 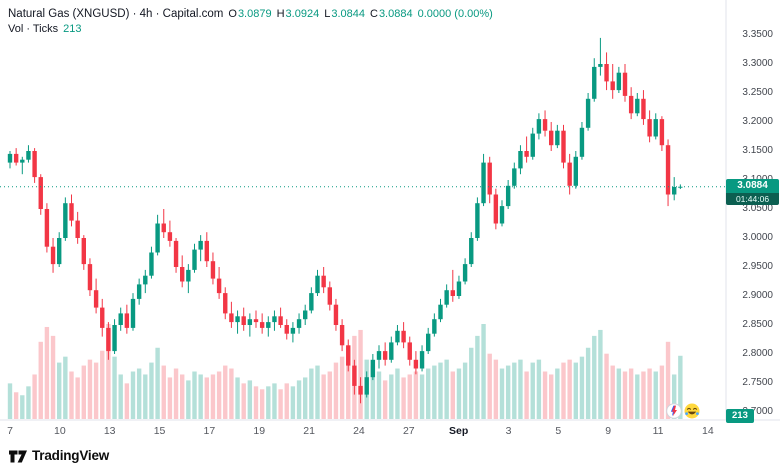 What do you see at coordinates (391, 13) in the screenshot?
I see `ohlc-close: C 3.0884` at bounding box center [391, 13].